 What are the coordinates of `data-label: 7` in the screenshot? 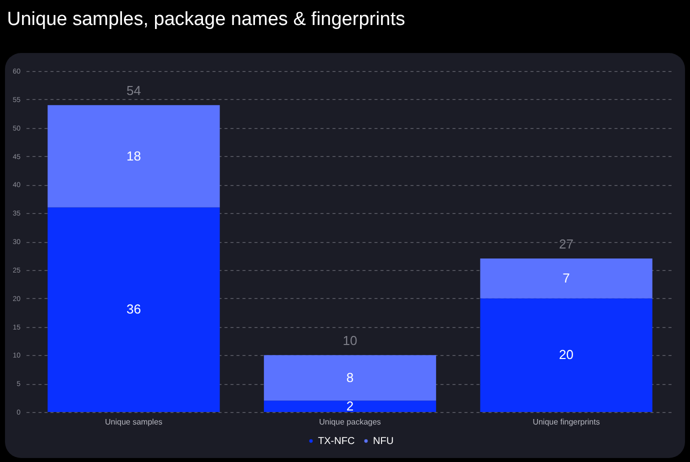 It's located at (566, 278).